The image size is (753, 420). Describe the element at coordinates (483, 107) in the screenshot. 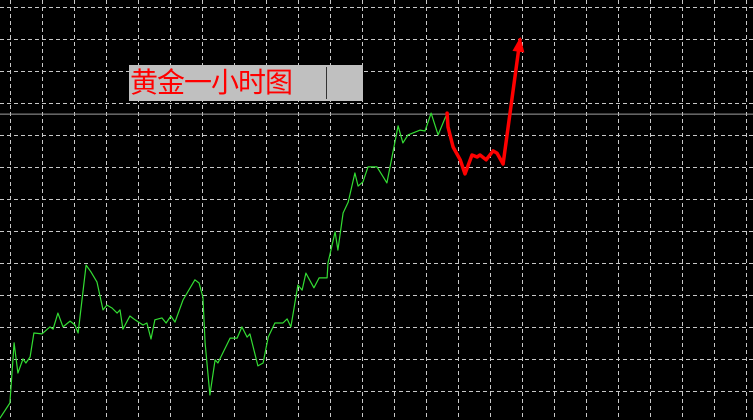

I see `forecast-arrow-line` at that location.